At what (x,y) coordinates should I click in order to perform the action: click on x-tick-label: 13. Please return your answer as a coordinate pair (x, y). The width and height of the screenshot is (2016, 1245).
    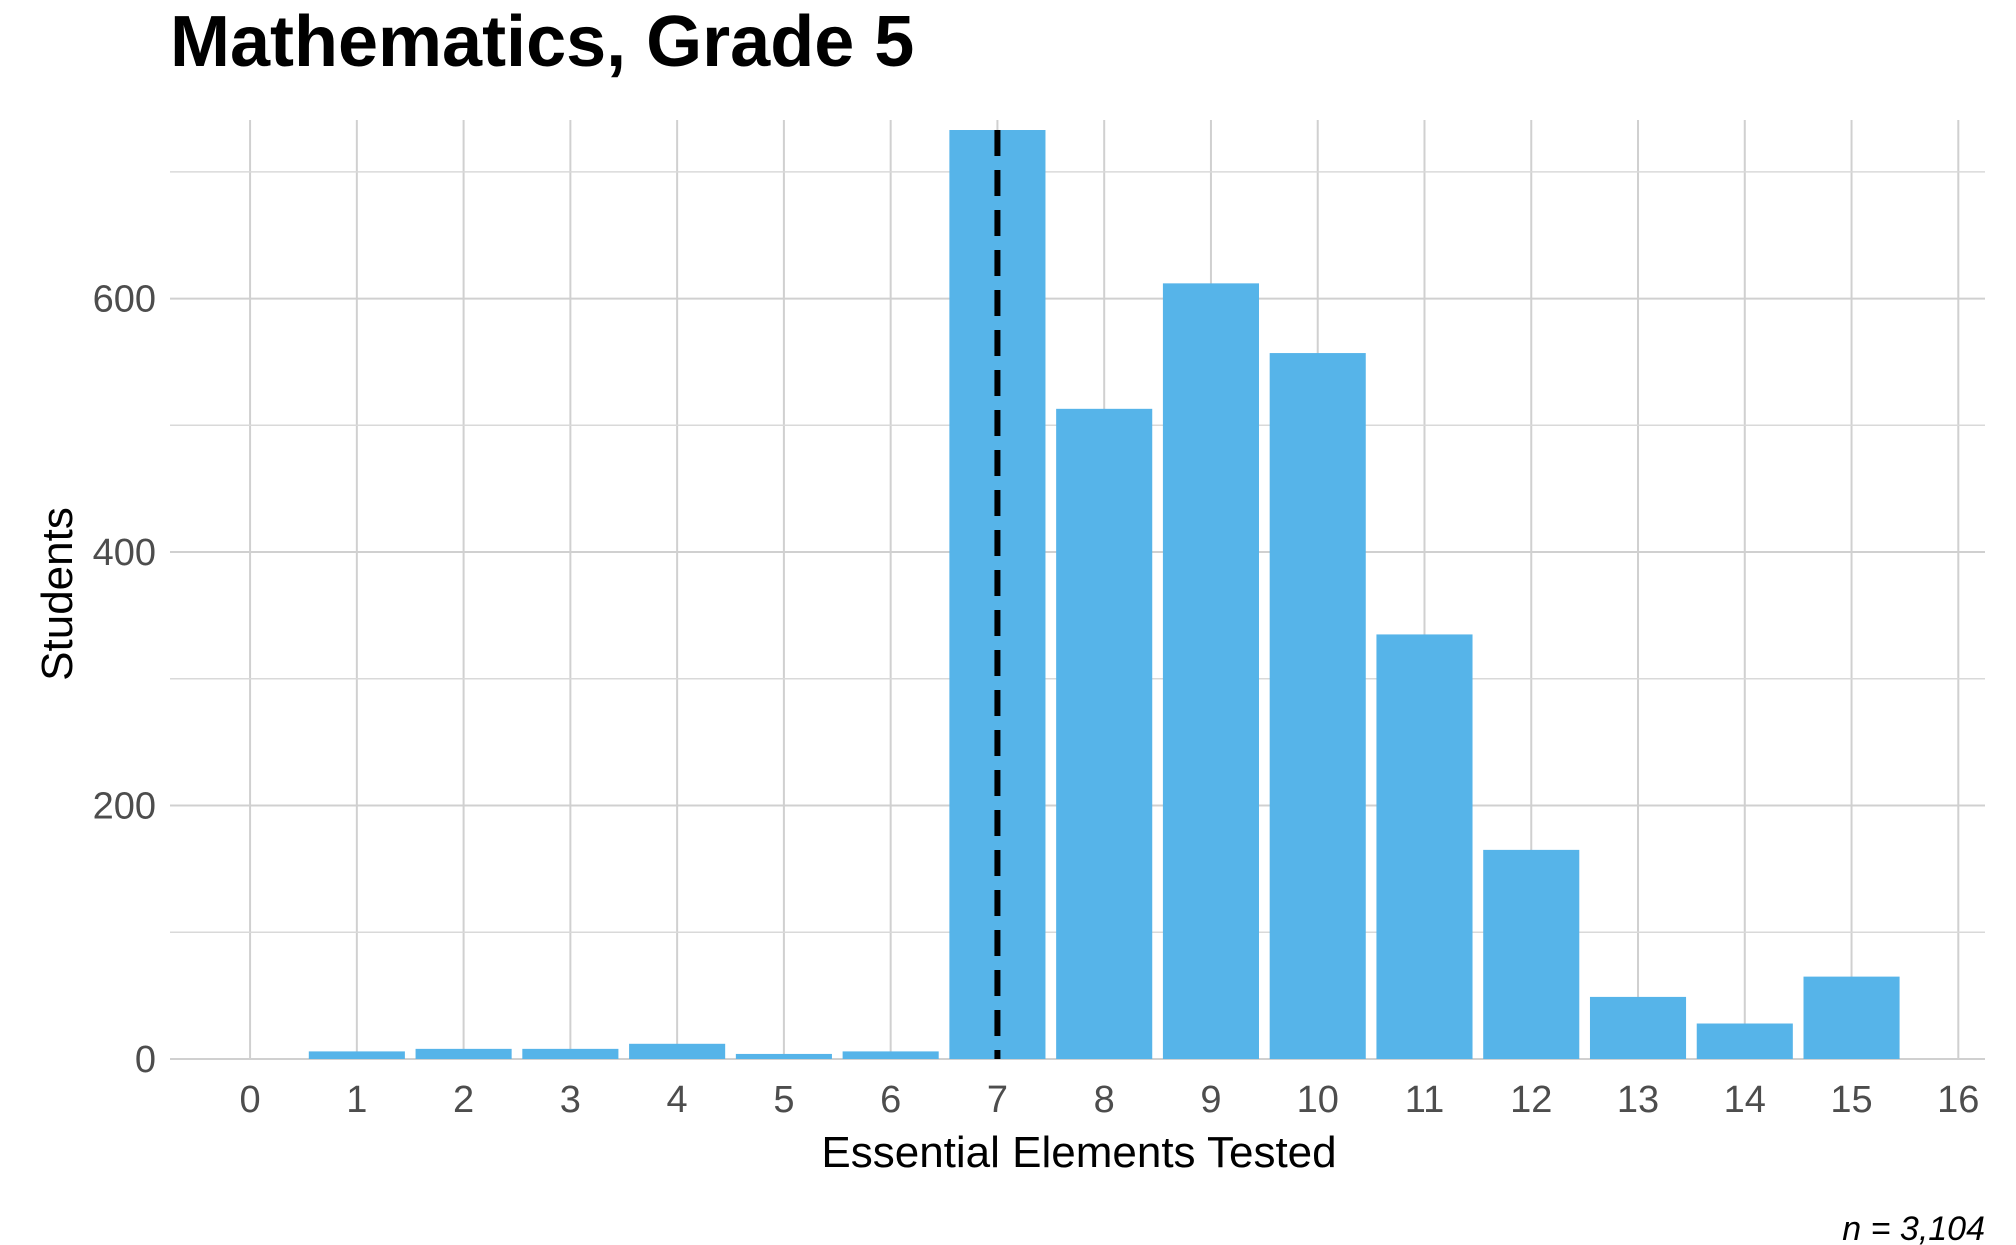
    Looking at the image, I should click on (1638, 1100).